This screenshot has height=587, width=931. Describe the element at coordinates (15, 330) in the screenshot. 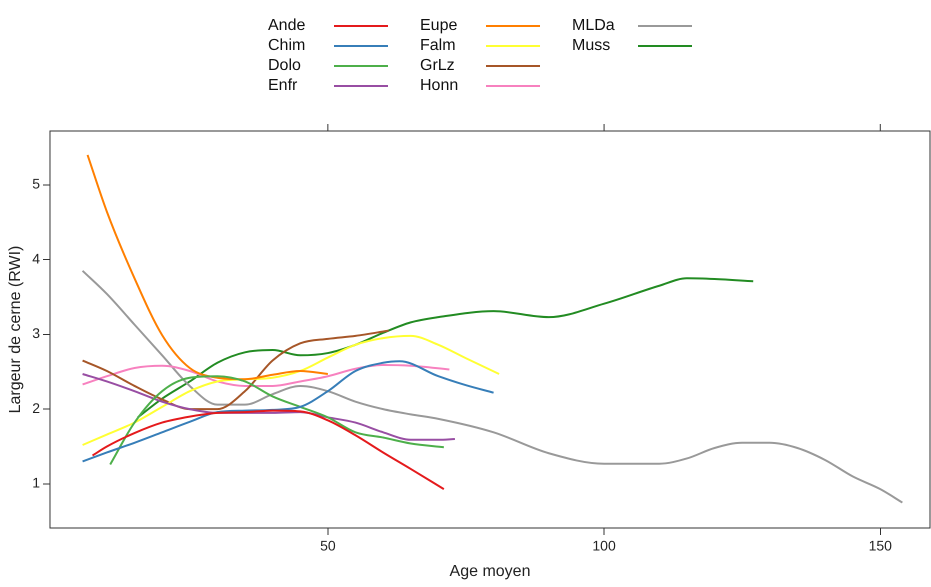

I see `y-axis-title: Largeur de cerne (RWI)` at that location.